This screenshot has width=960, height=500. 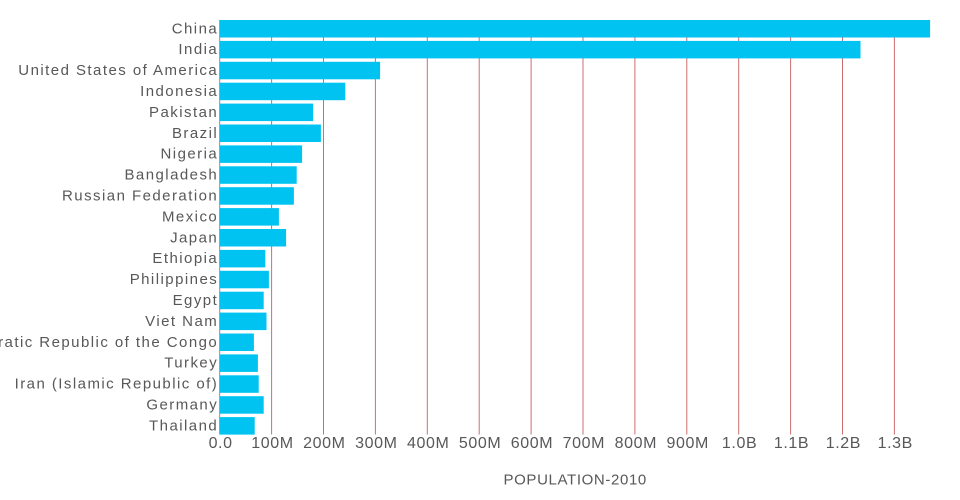 What do you see at coordinates (687, 443) in the screenshot?
I see `svg-text: 900M` at bounding box center [687, 443].